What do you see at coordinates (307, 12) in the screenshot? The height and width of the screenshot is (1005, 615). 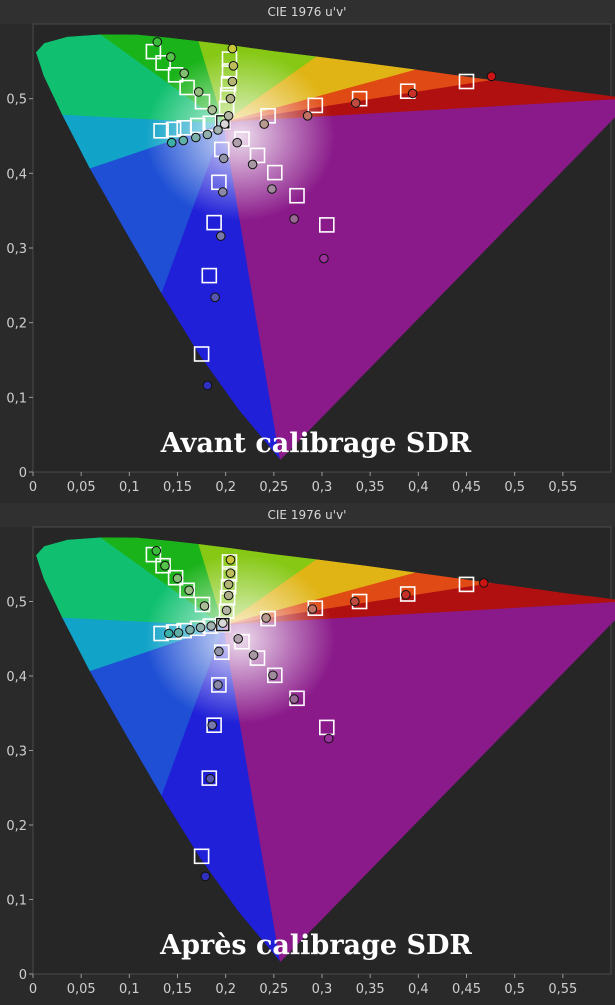 I see `title-bar` at bounding box center [307, 12].